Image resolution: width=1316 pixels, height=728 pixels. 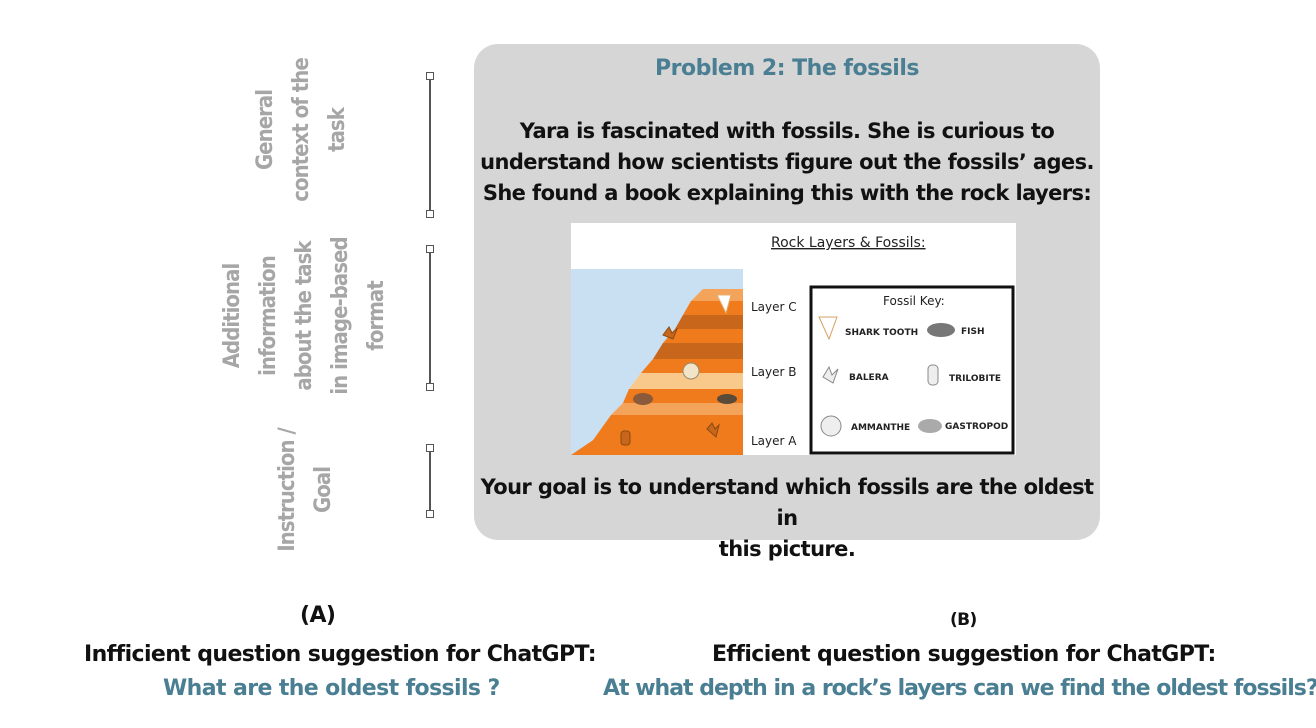 What do you see at coordinates (973, 332) in the screenshot?
I see `key-item: FISH` at bounding box center [973, 332].